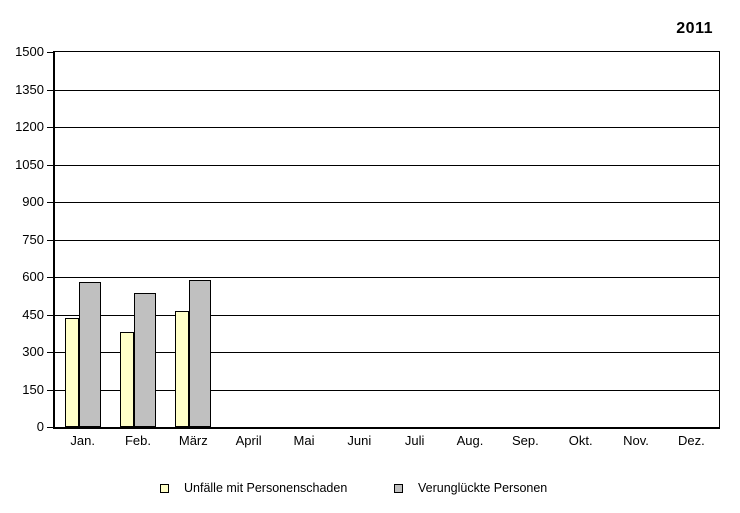  I want to click on legend-item-verunglueckte: Verunglückte Personen, so click(470, 488).